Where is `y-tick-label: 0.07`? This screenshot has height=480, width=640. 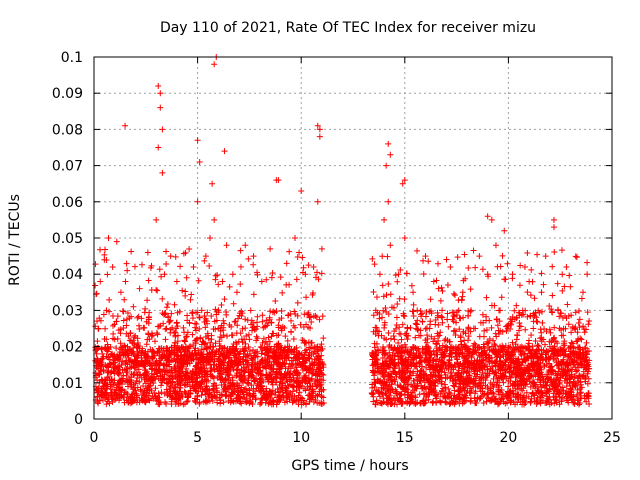
y-tick-label: 0.07 is located at coordinates (67, 167).